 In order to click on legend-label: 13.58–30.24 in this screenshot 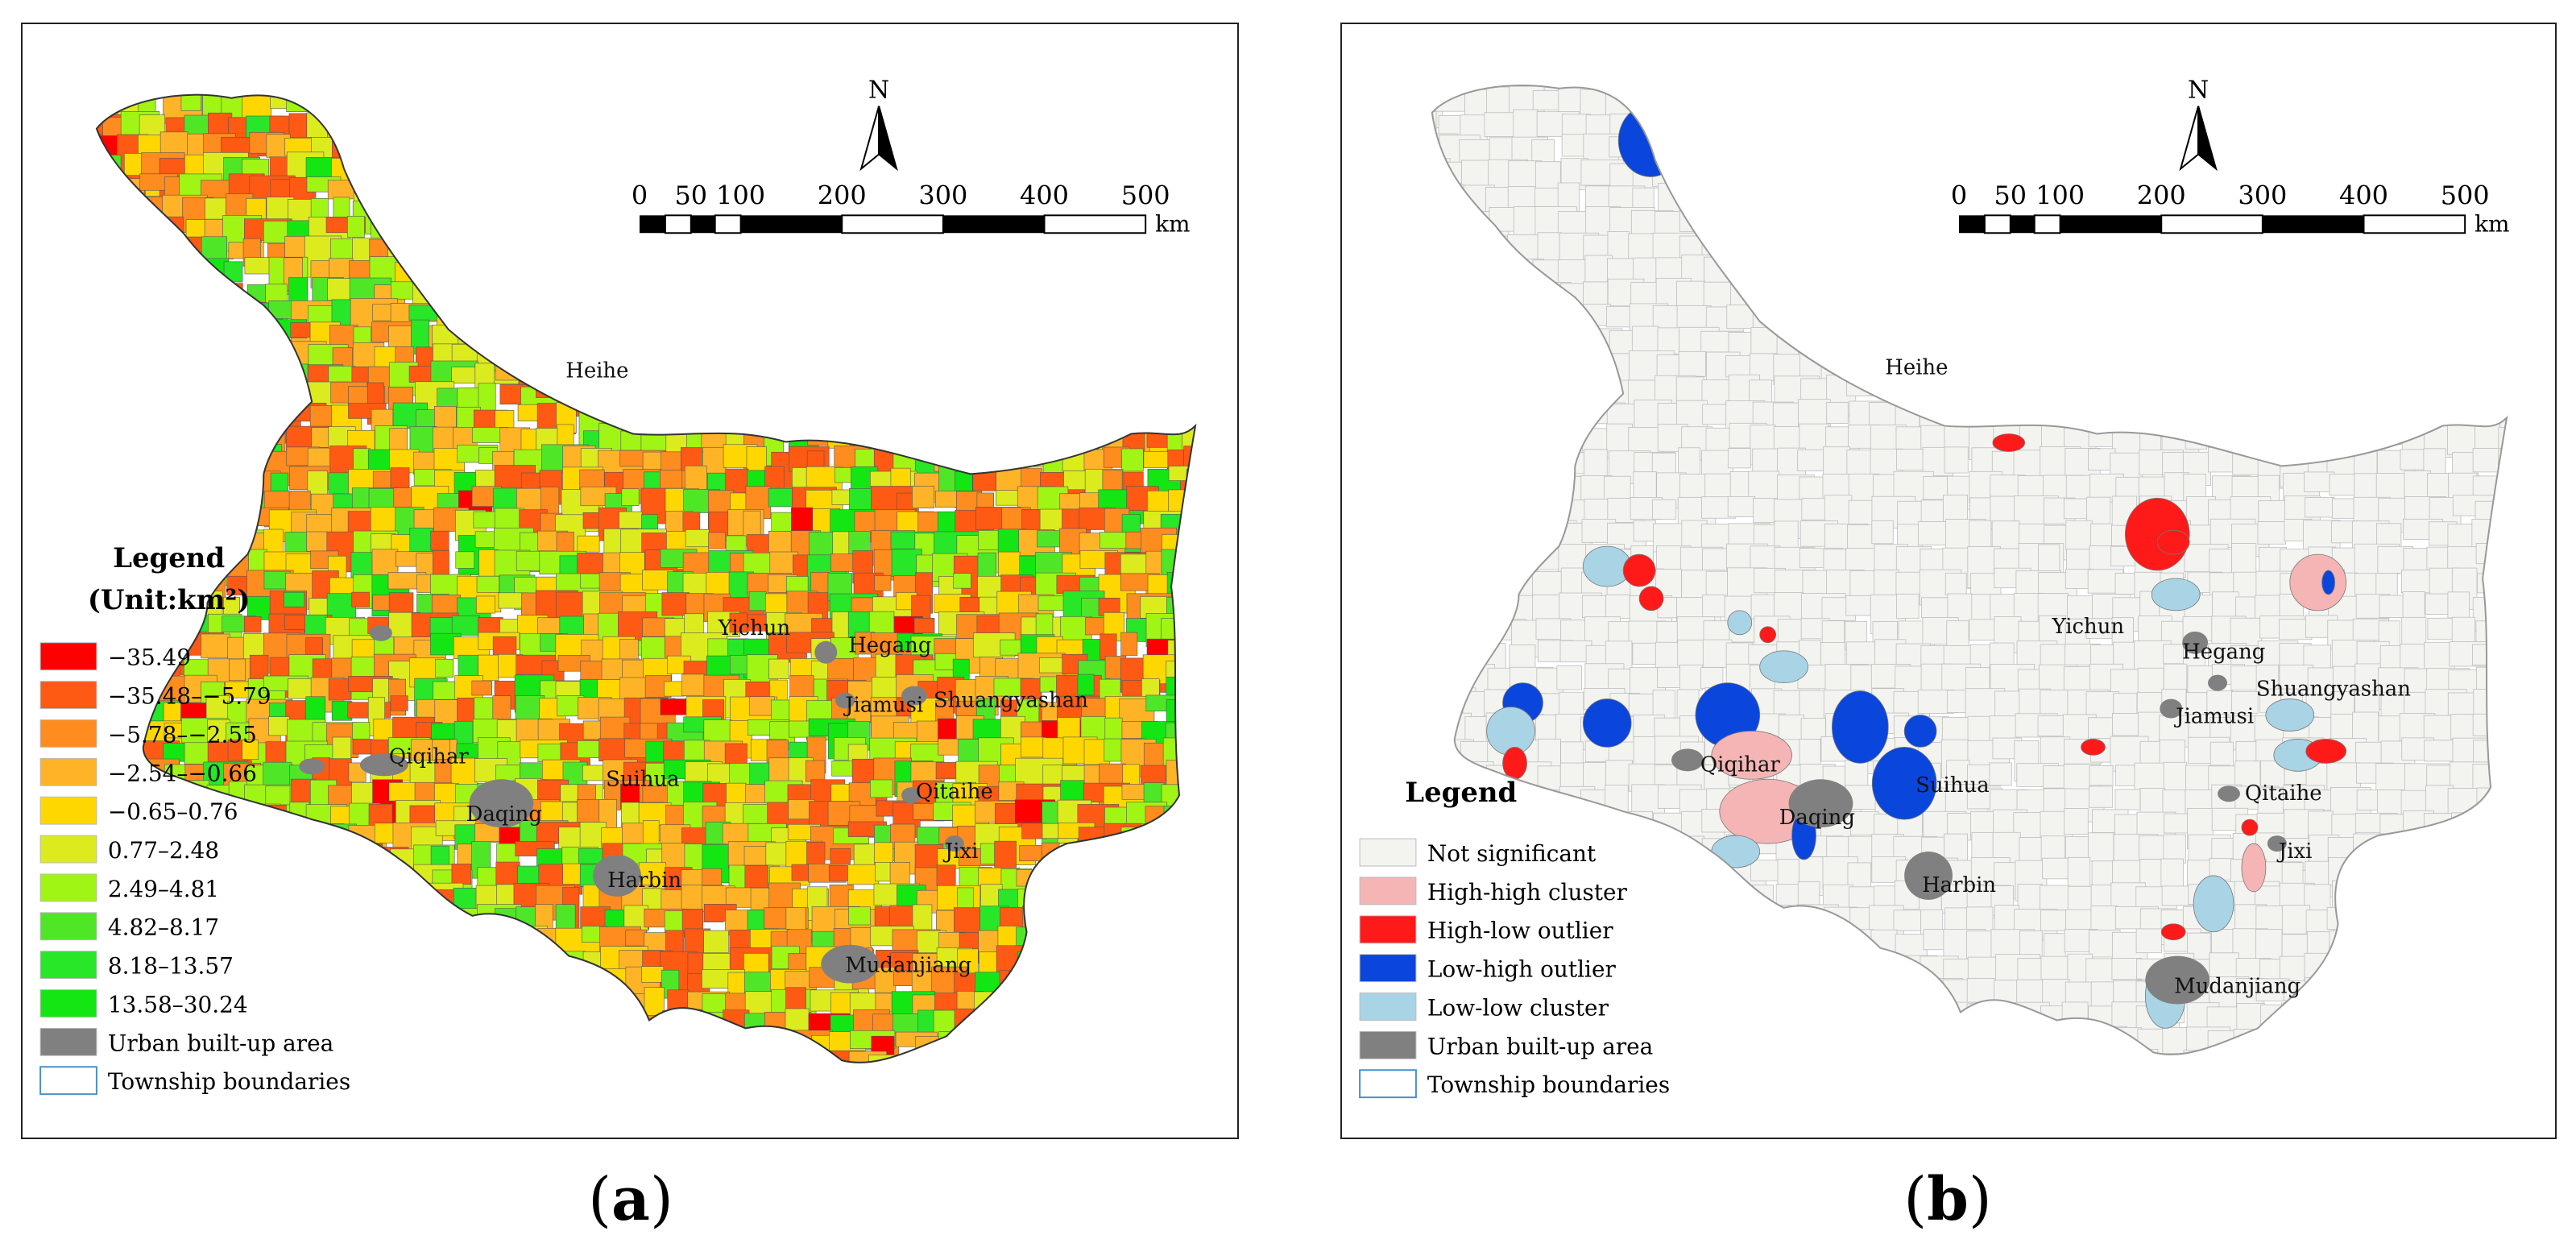, I will do `click(178, 1004)`.